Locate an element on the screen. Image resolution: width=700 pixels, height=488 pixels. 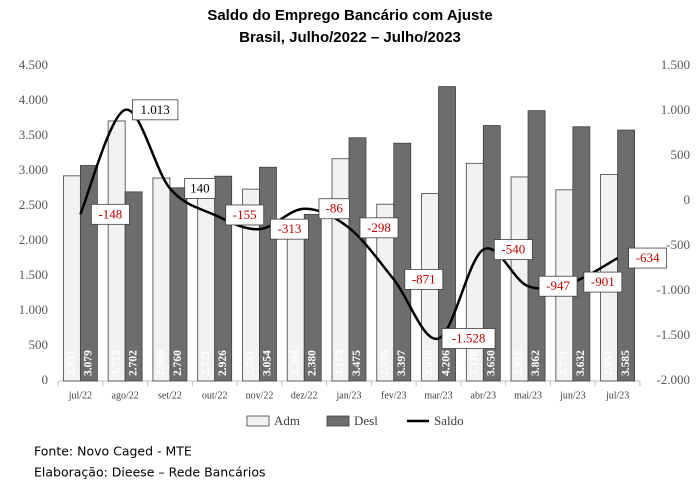
y-tick-label: 4.500 is located at coordinates (33, 64).